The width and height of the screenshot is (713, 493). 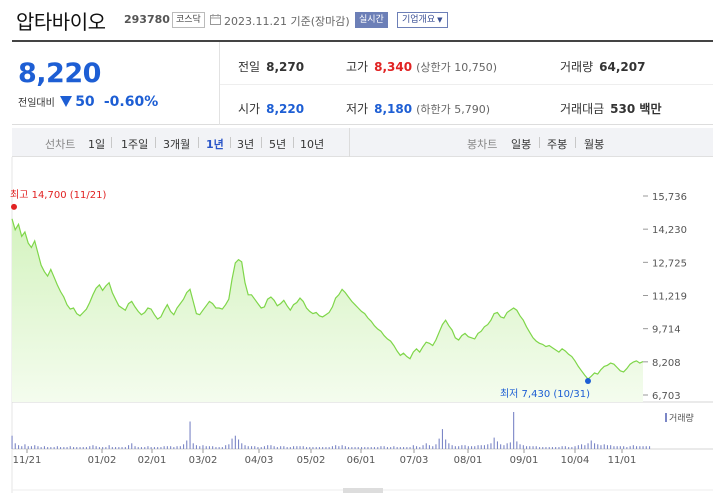 I want to click on volume-legend: 거래량, so click(x=681, y=418).